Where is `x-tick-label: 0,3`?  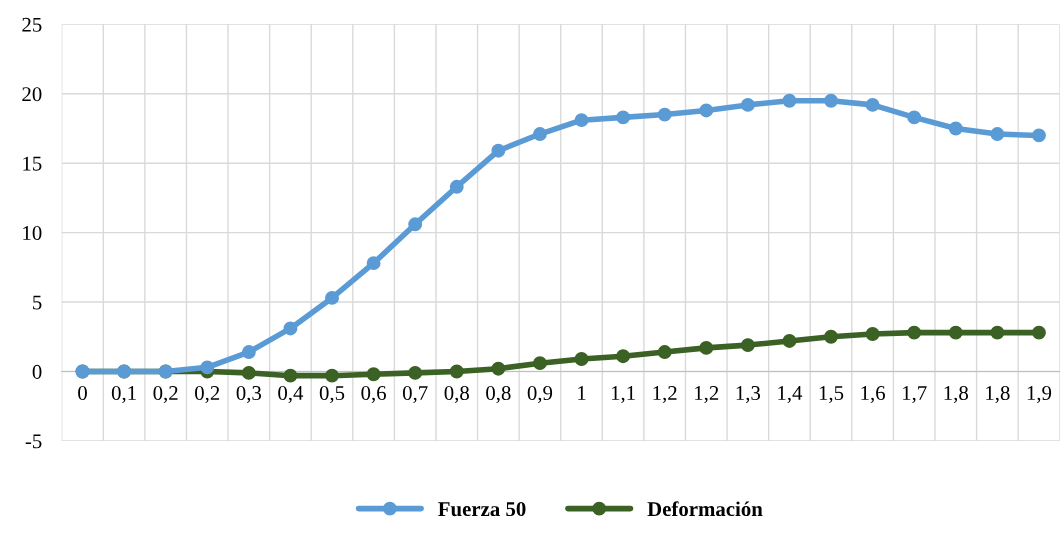
x-tick-label: 0,3 is located at coordinates (249, 394).